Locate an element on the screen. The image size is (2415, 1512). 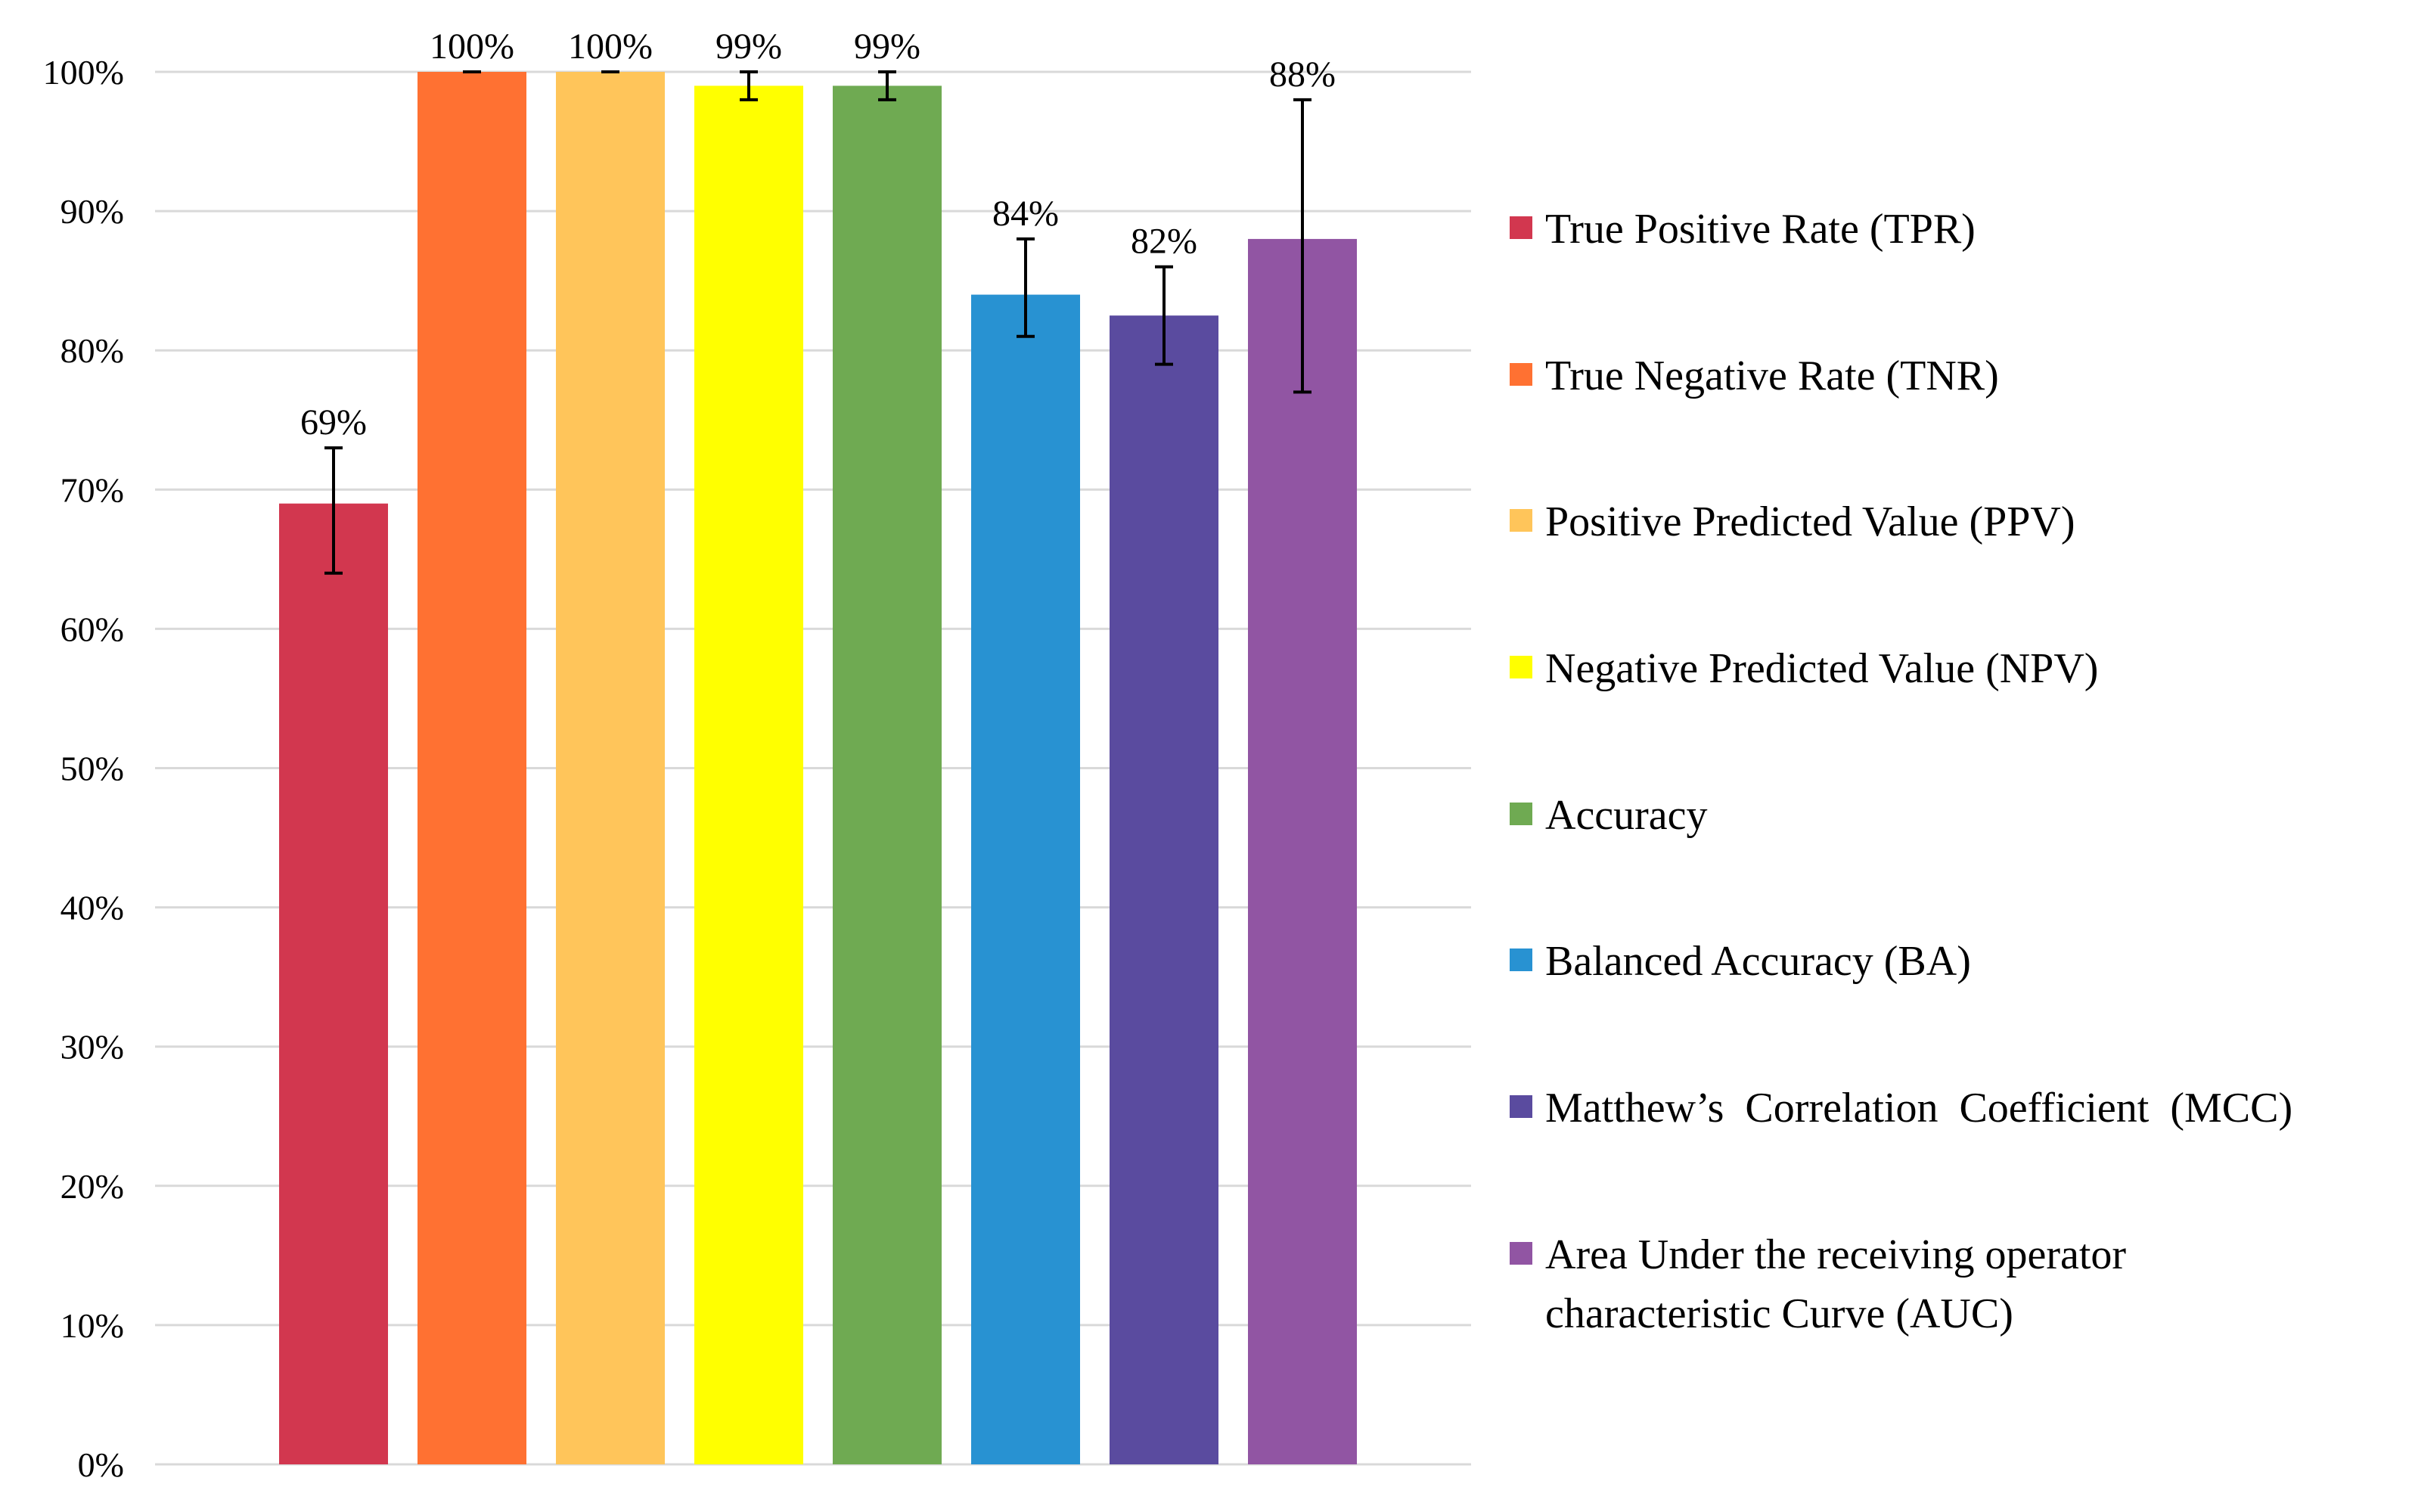
y-tick-label: 10% is located at coordinates (92, 1325).